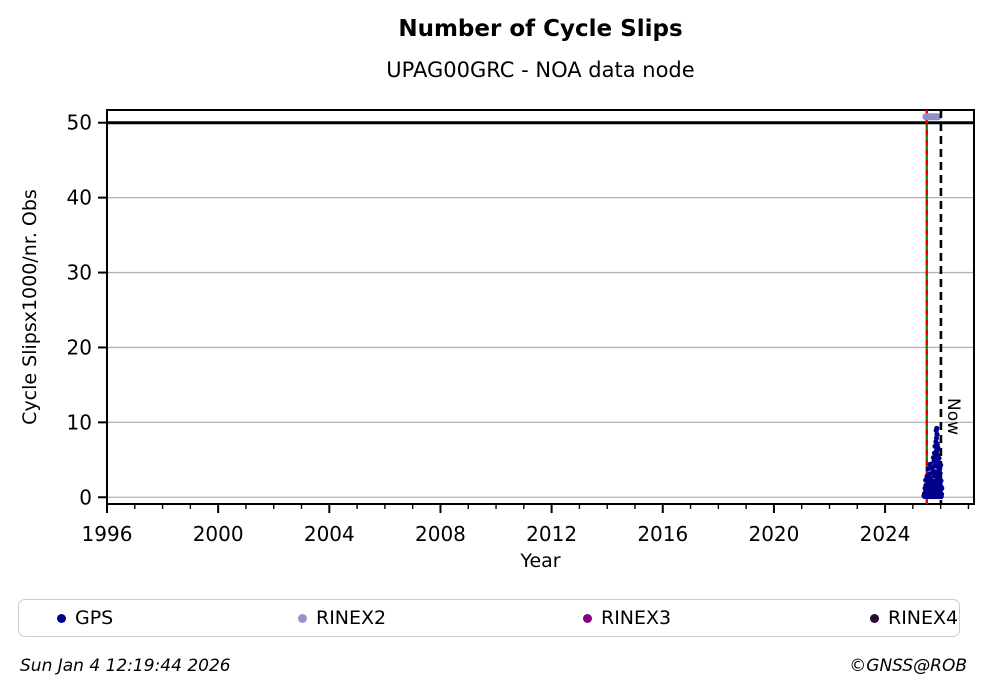 The image size is (993, 699). I want to click on legend-item-rinex2: RINEX2, so click(342, 618).